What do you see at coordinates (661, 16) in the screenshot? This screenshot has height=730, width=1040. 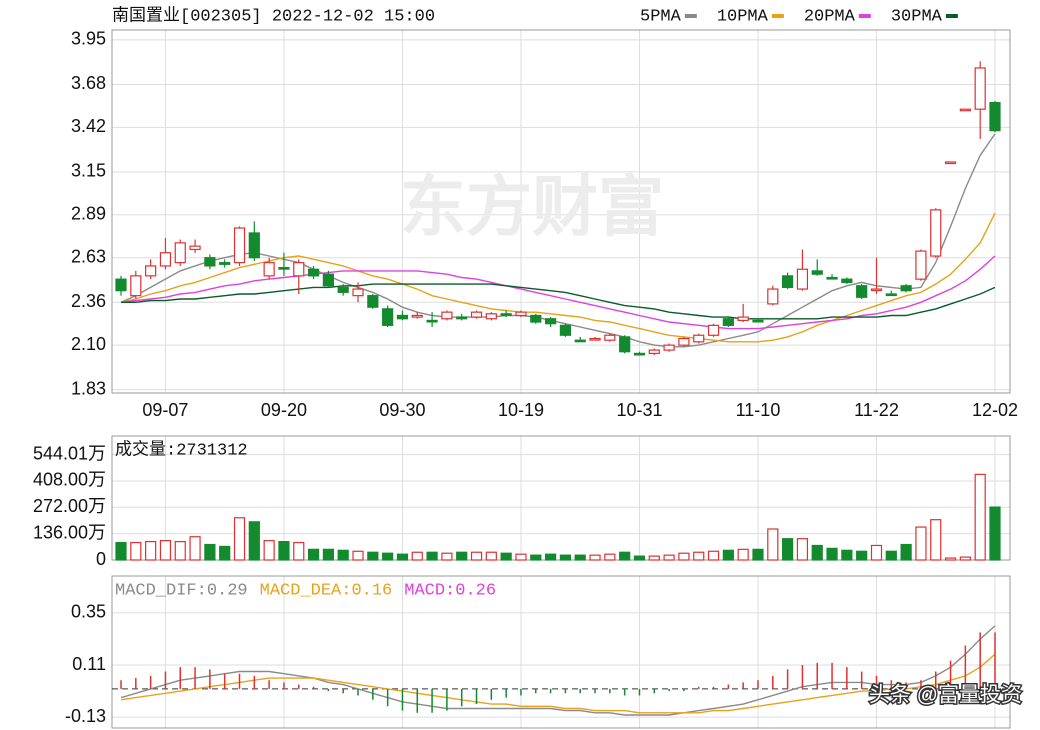 I see `legend-label: 5PMA` at bounding box center [661, 16].